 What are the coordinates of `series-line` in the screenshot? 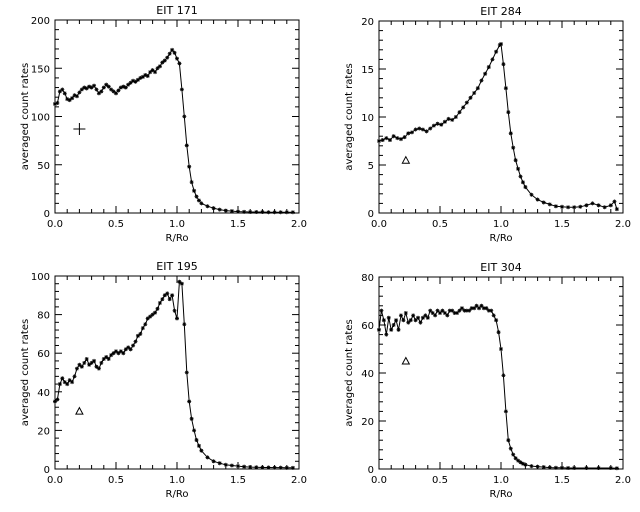 It's located at (173, 131).